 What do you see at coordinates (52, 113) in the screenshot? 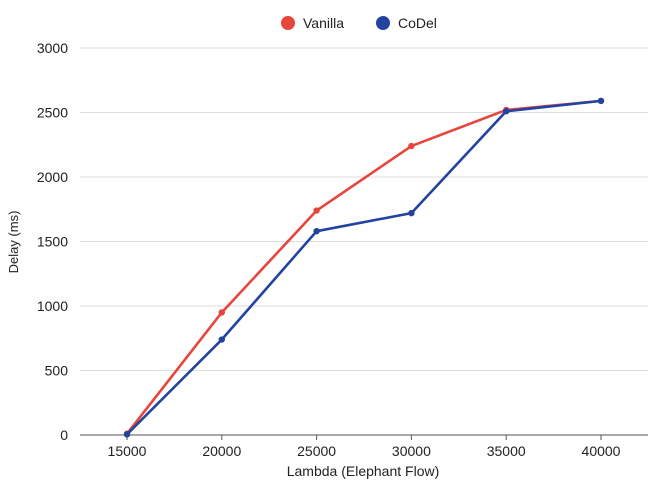
I see `y-tick-label: 2500` at bounding box center [52, 113].